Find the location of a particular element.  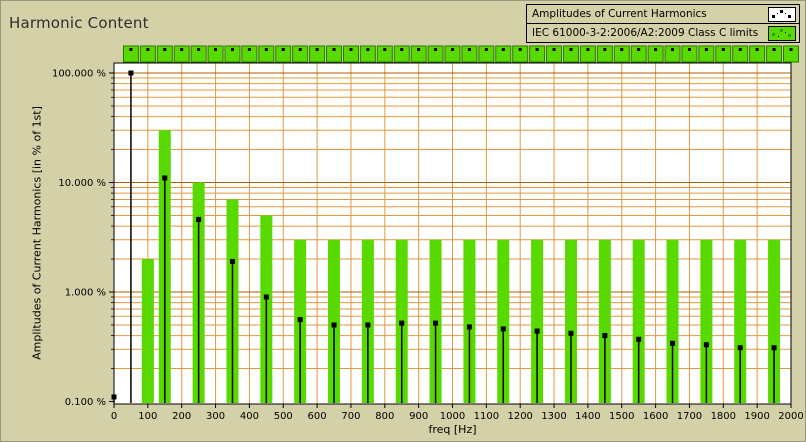

y-tick-label: 100.000 % is located at coordinates (79, 74).